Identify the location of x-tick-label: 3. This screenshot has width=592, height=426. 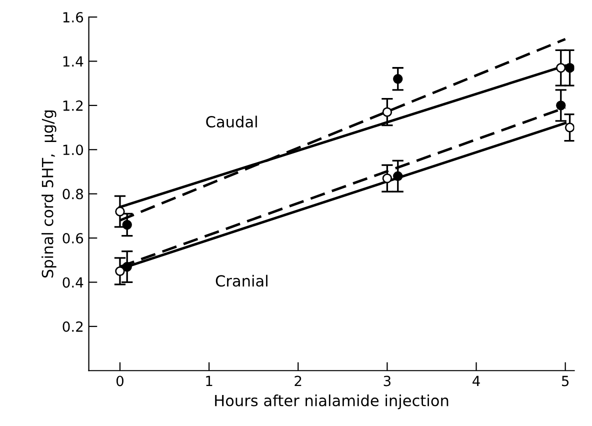
(387, 381).